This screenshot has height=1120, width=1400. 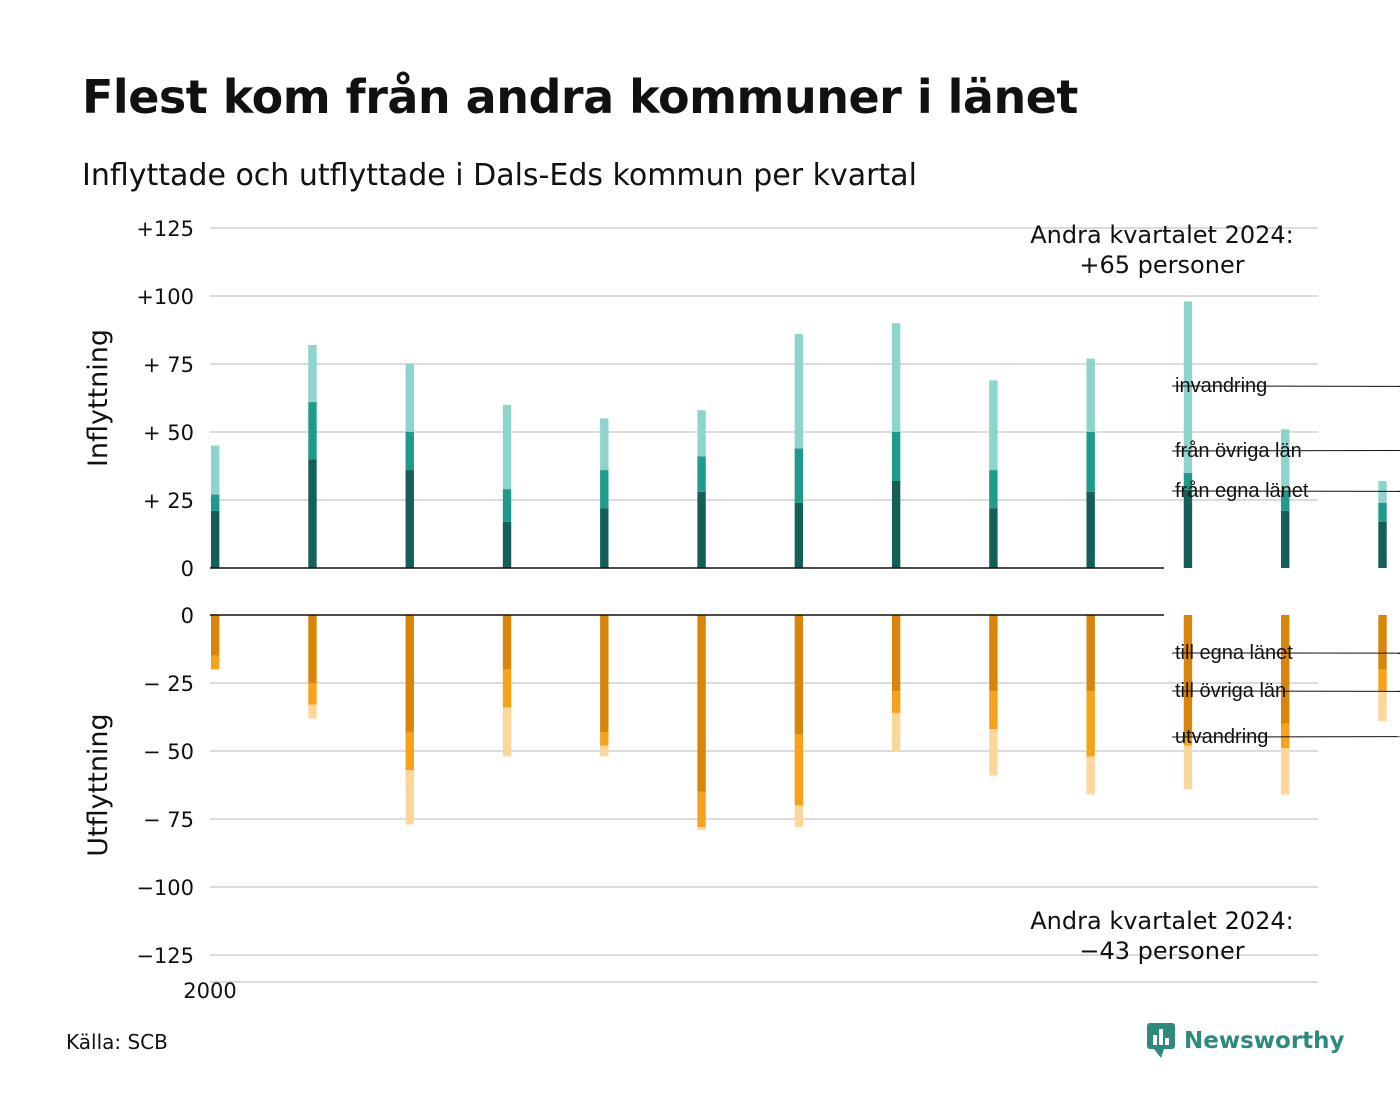 What do you see at coordinates (1238, 451) in the screenshot?
I see `series-label: från övriga län` at bounding box center [1238, 451].